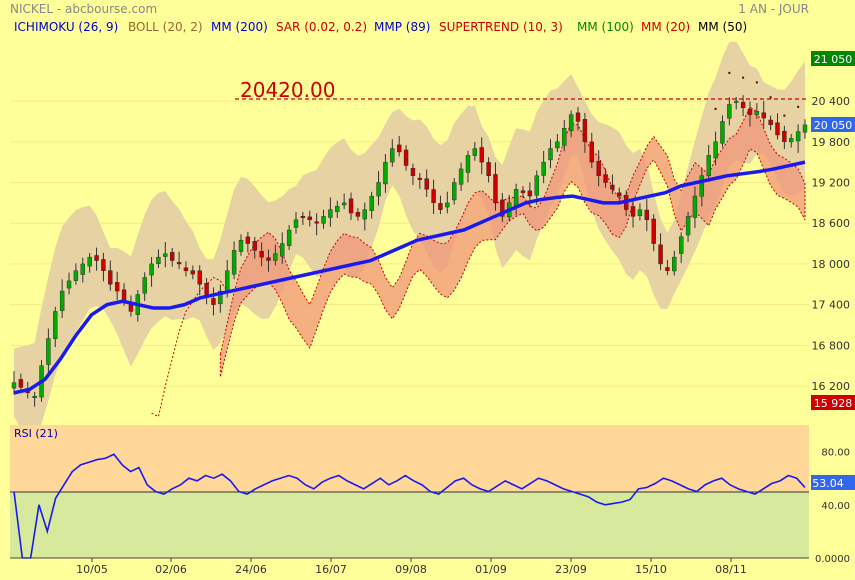 This screenshot has height=580, width=855. I want to click on low-price-badge, so click(833, 402).